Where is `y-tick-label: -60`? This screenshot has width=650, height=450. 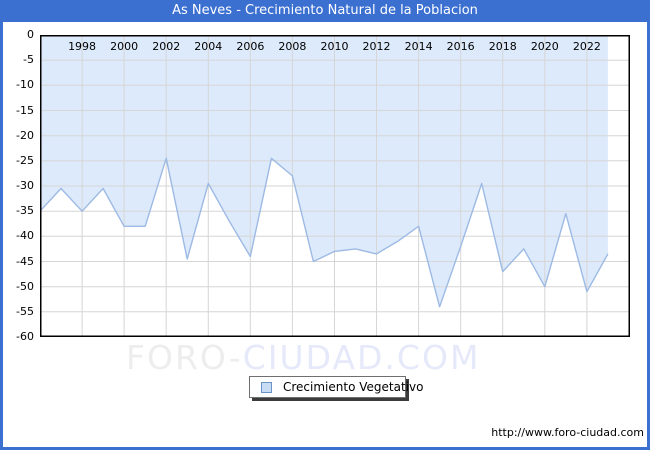 y-tick-label: -60 is located at coordinates (25, 336).